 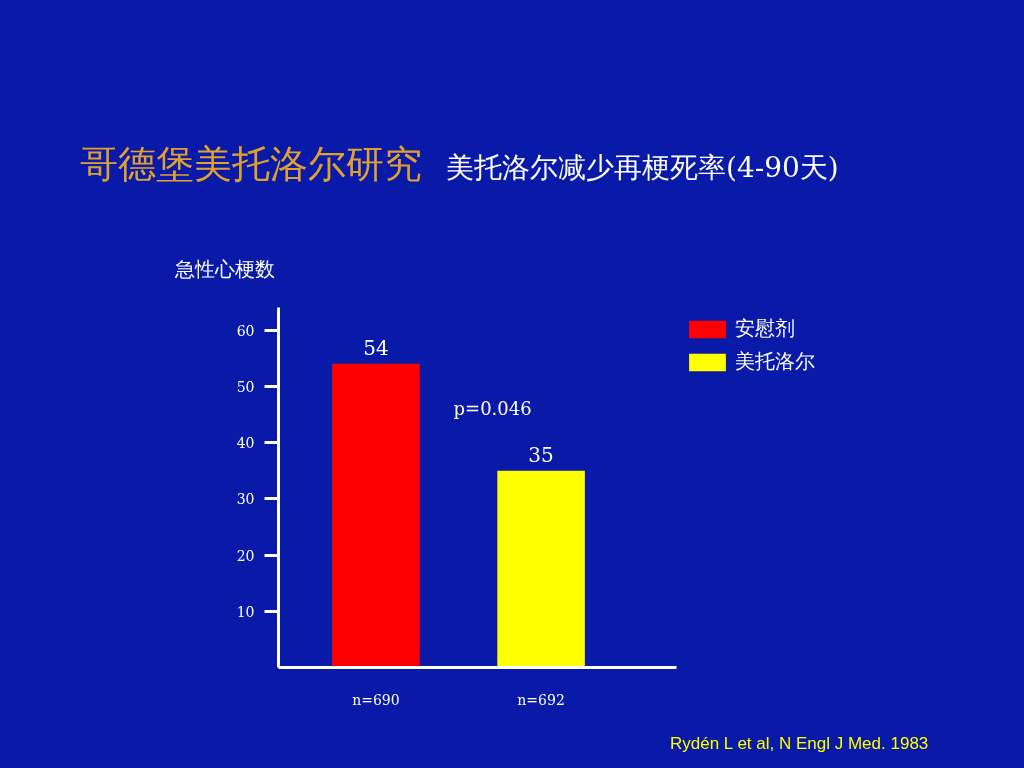 What do you see at coordinates (642, 167) in the screenshot?
I see `chart-subtitle: 美托洛尔减少再梗死率(4-90天)` at bounding box center [642, 167].